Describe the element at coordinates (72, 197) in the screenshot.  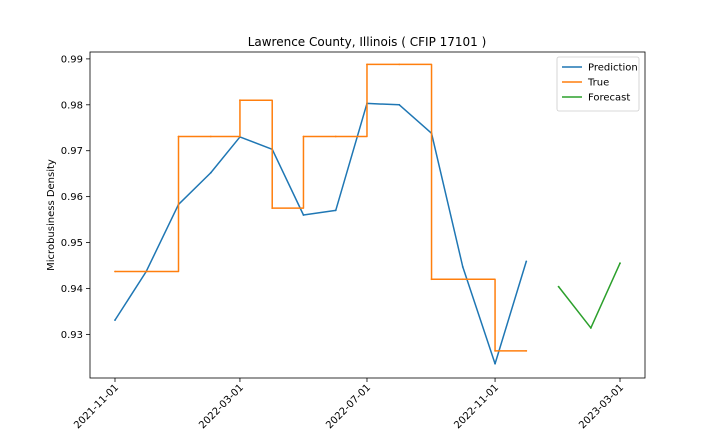
I see `y-tick-label: 0.96` at that location.